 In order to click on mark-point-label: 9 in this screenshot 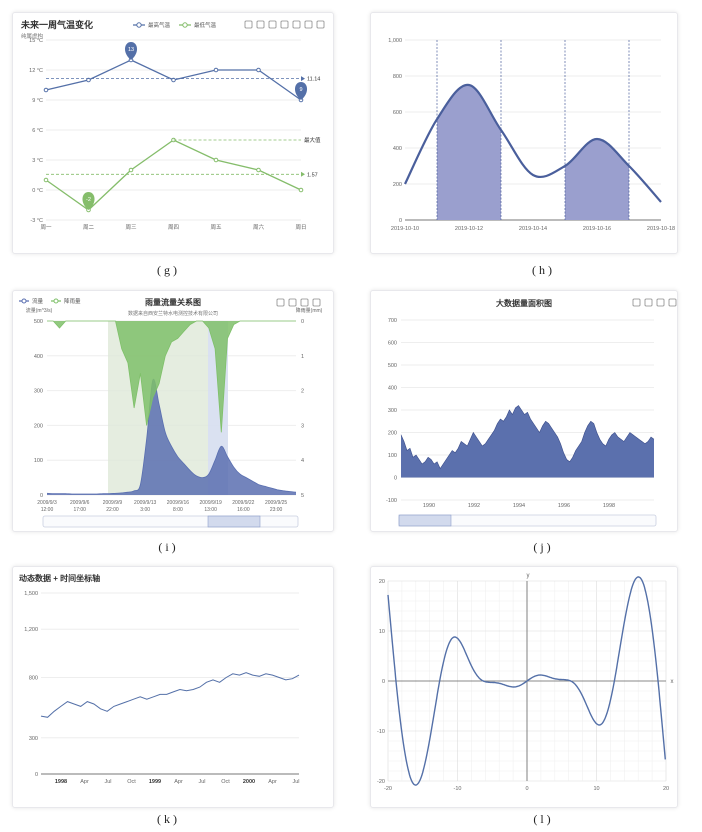, I will do `click(300, 90)`.